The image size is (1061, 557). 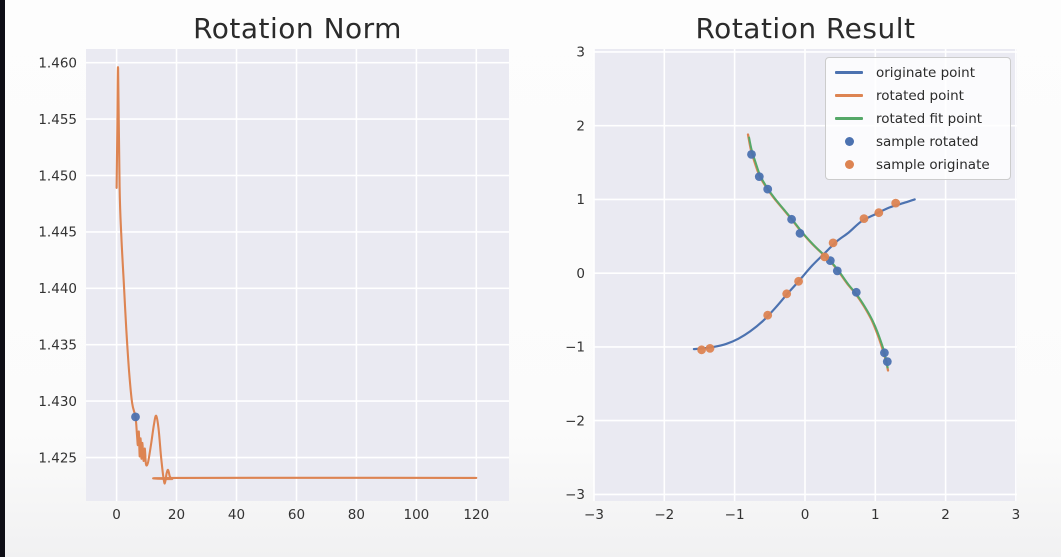 What do you see at coordinates (57, 233) in the screenshot?
I see `y-tick-label: 1.445` at bounding box center [57, 233].